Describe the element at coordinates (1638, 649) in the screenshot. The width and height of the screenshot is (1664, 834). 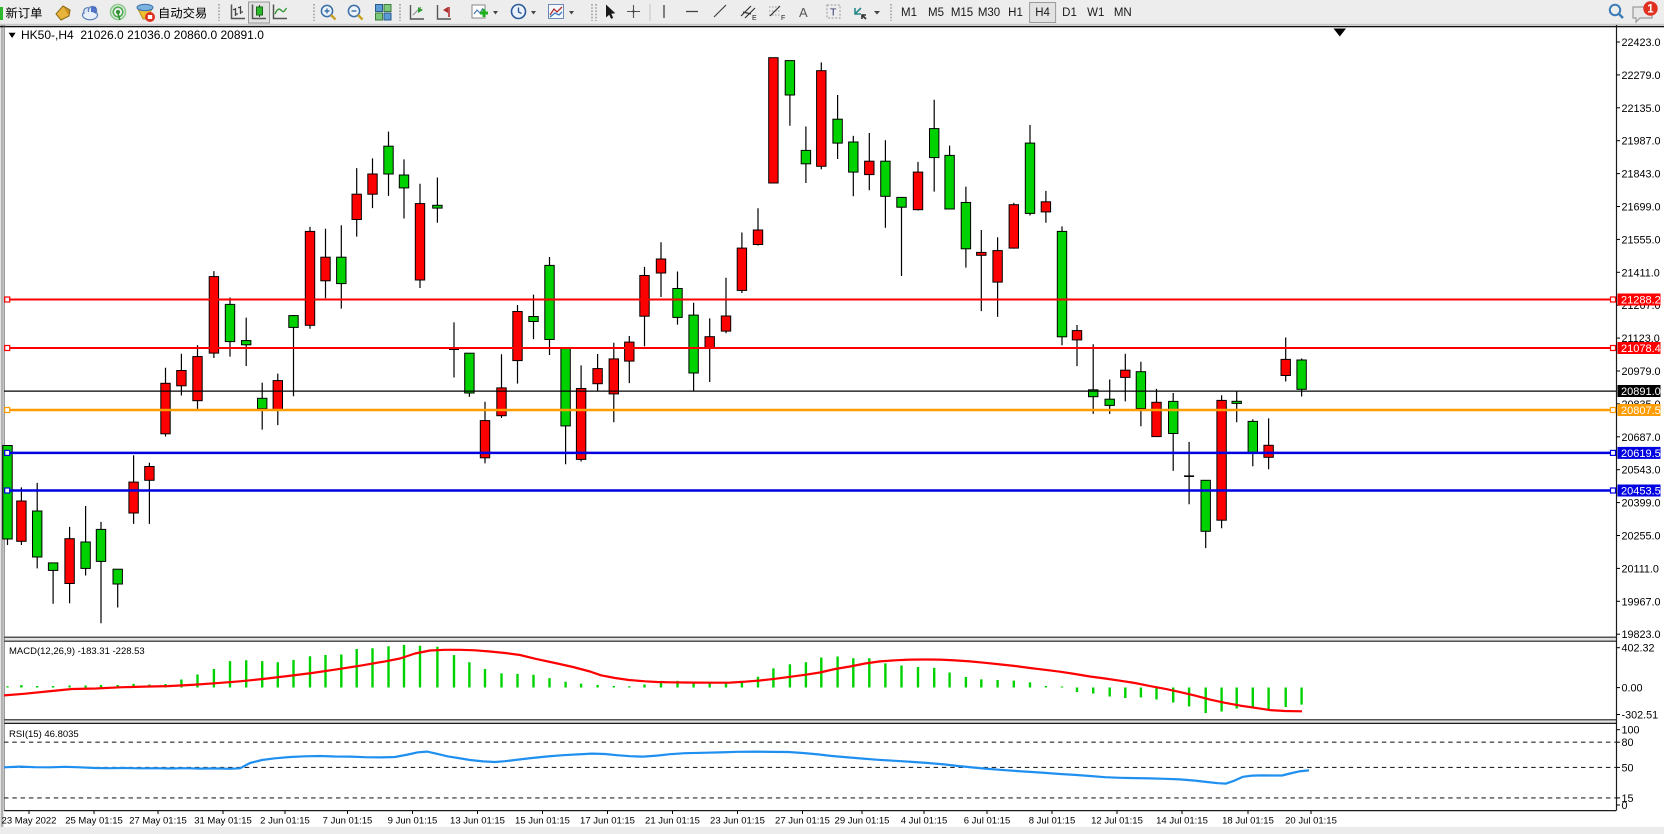
I see `svg-text: 402.32` at that location.